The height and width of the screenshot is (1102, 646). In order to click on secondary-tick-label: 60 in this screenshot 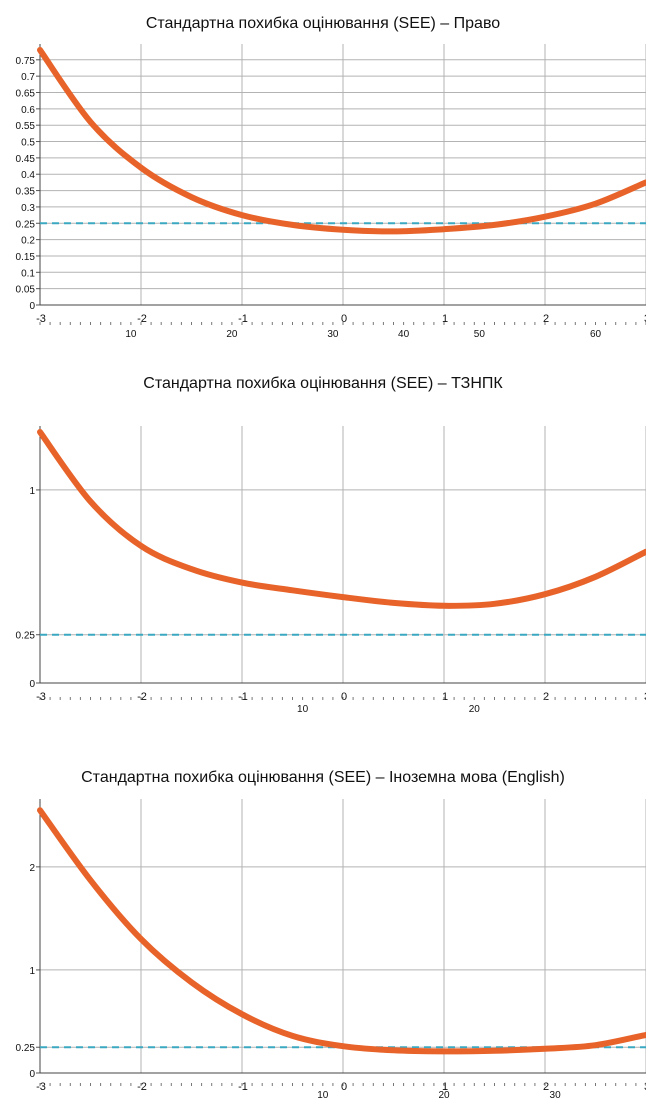, I will do `click(596, 334)`.